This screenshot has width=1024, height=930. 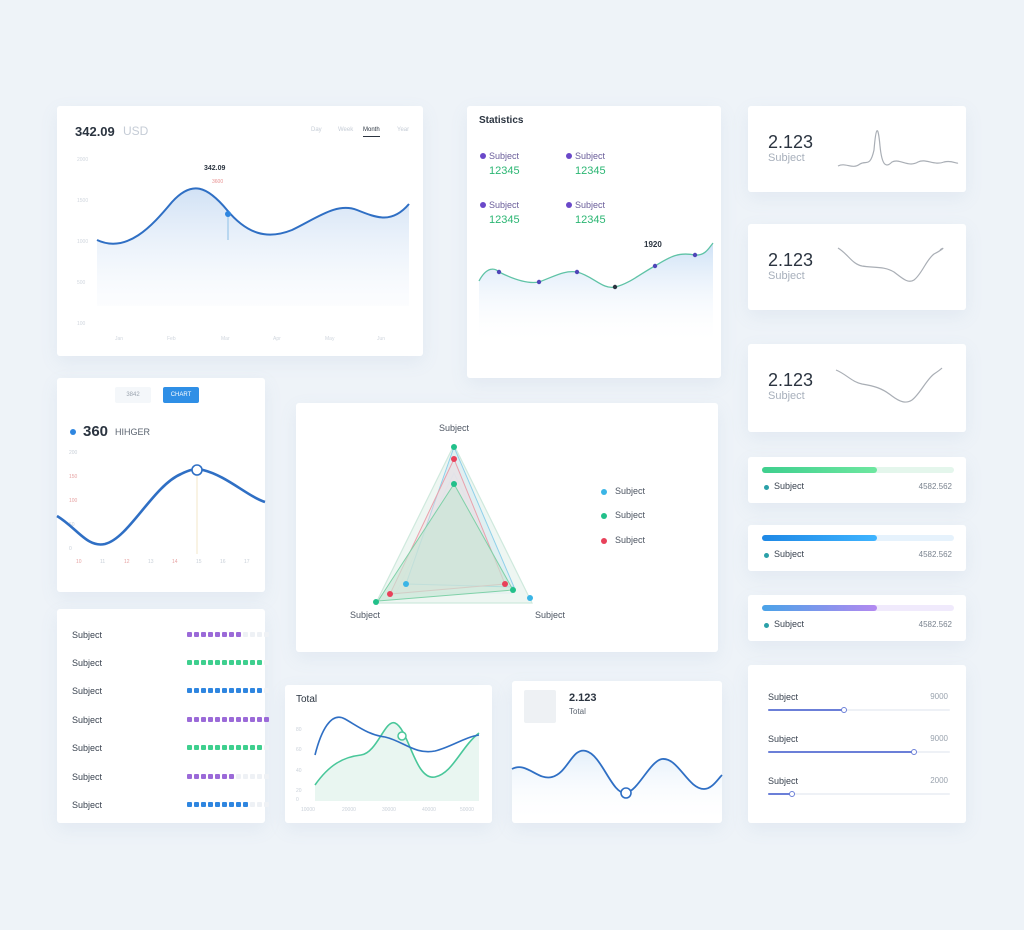 I want to click on tab-month: Month, so click(x=371, y=132).